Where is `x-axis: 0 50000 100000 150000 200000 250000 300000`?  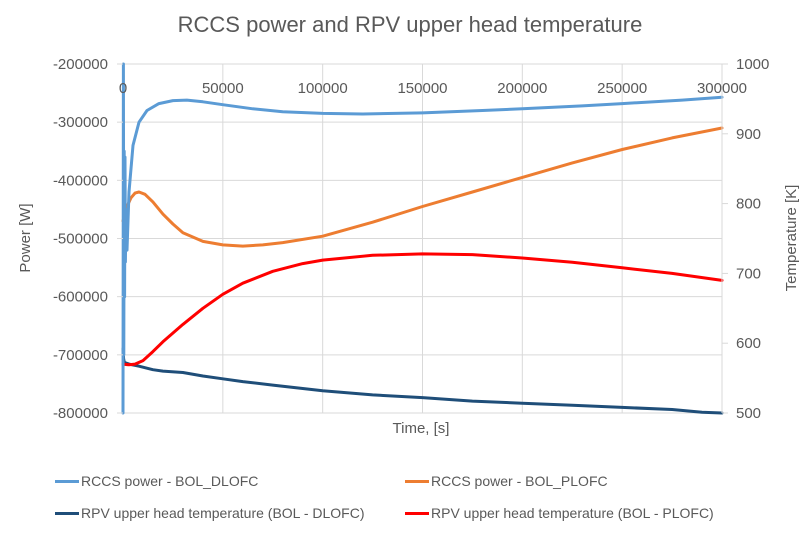
x-axis: 0 50000 100000 150000 200000 250000 300000 is located at coordinates (433, 88).